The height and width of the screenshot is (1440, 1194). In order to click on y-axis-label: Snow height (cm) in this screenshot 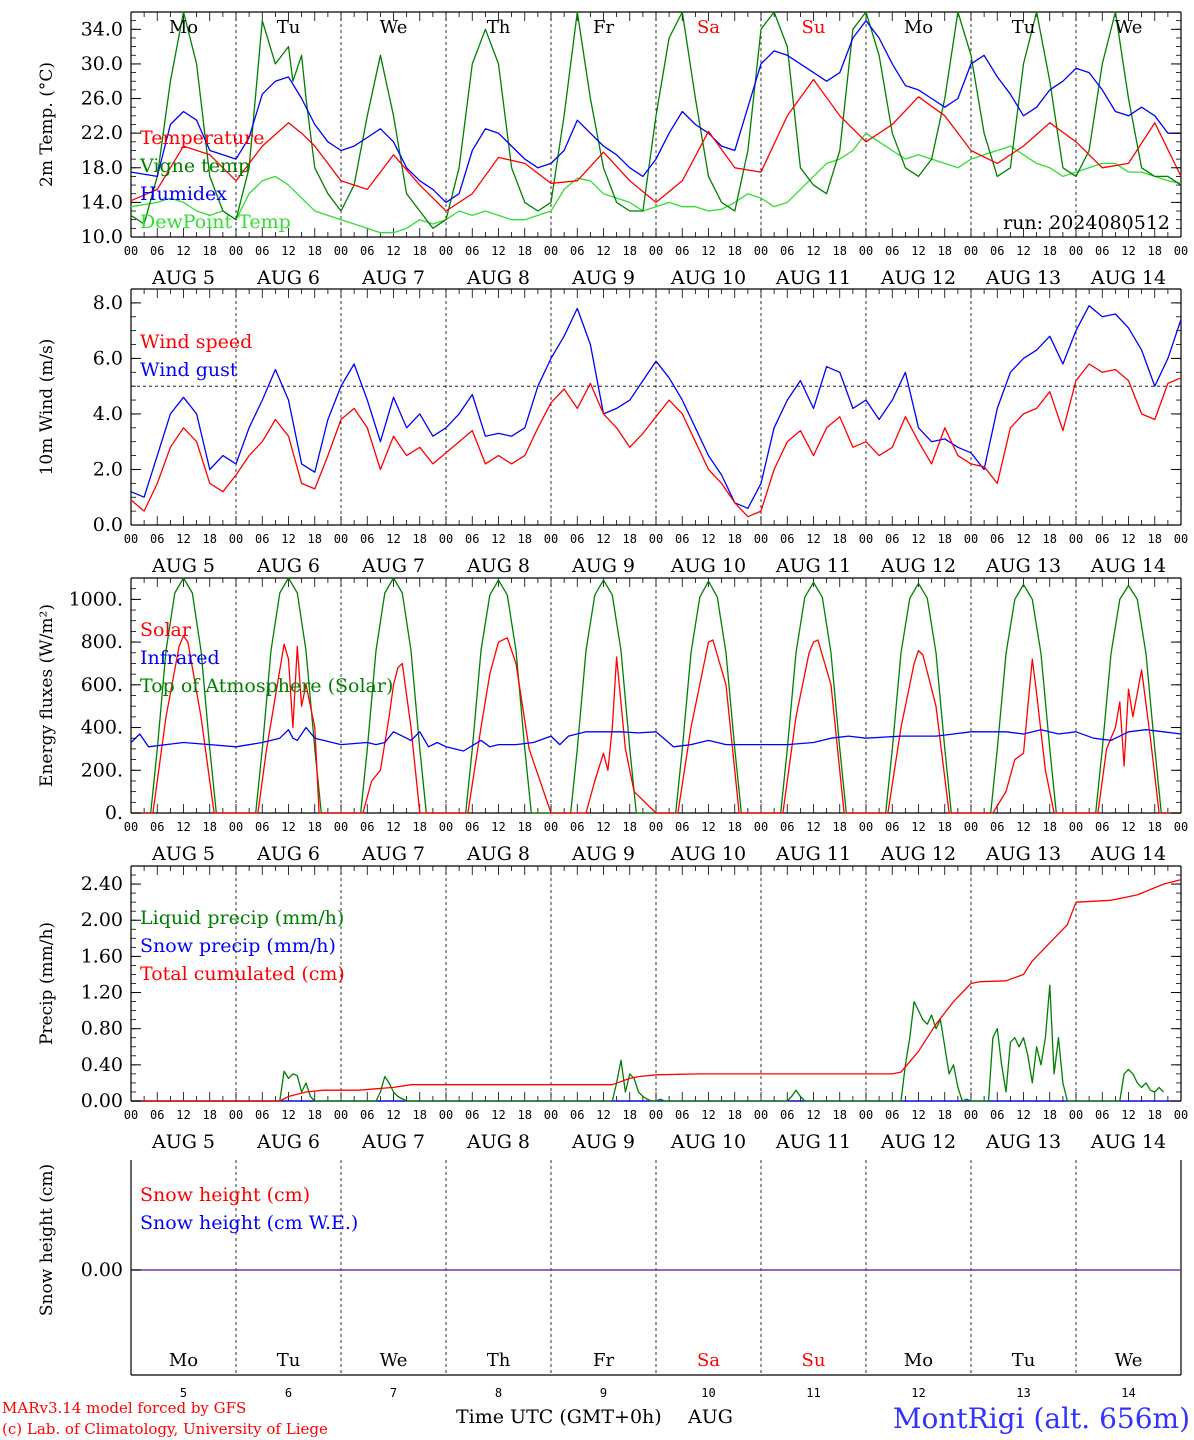, I will do `click(47, 1240)`.